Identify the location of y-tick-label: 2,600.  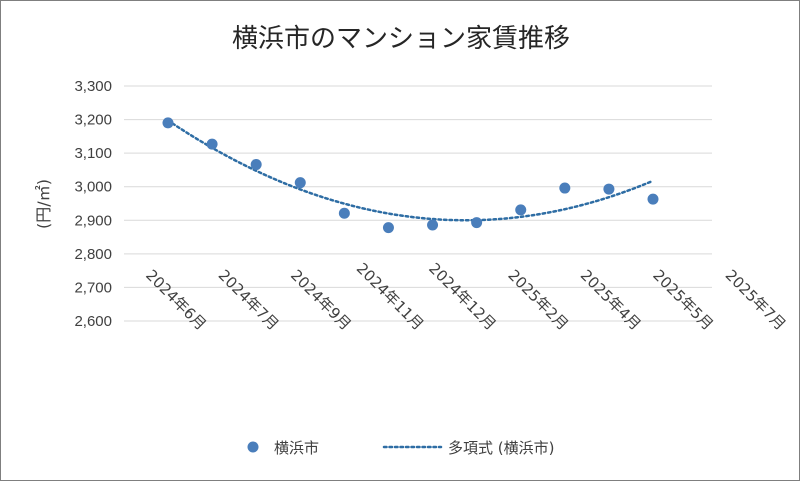
(93, 321).